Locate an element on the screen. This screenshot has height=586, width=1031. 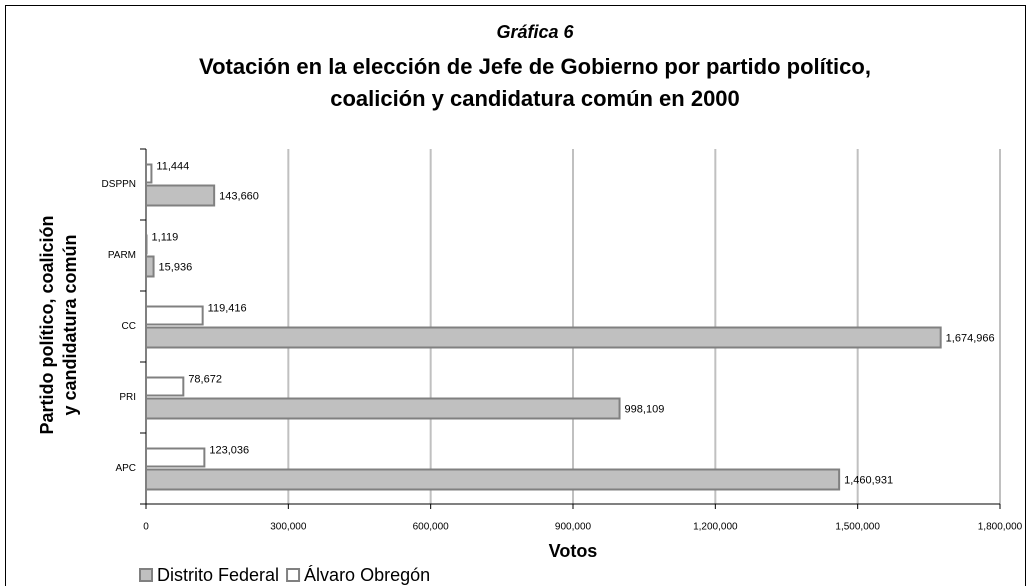
x-tick-label: 300,000 is located at coordinates (288, 527).